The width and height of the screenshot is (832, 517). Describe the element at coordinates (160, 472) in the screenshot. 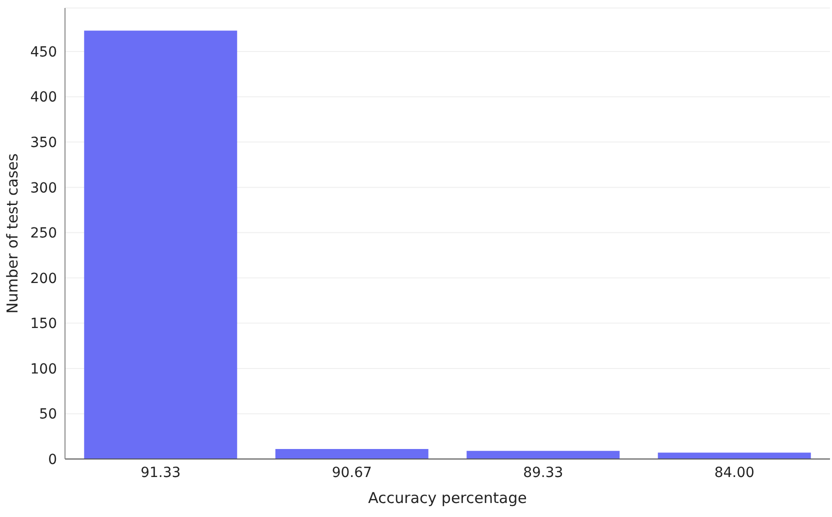

I see `x-tick-label: 91.33` at that location.